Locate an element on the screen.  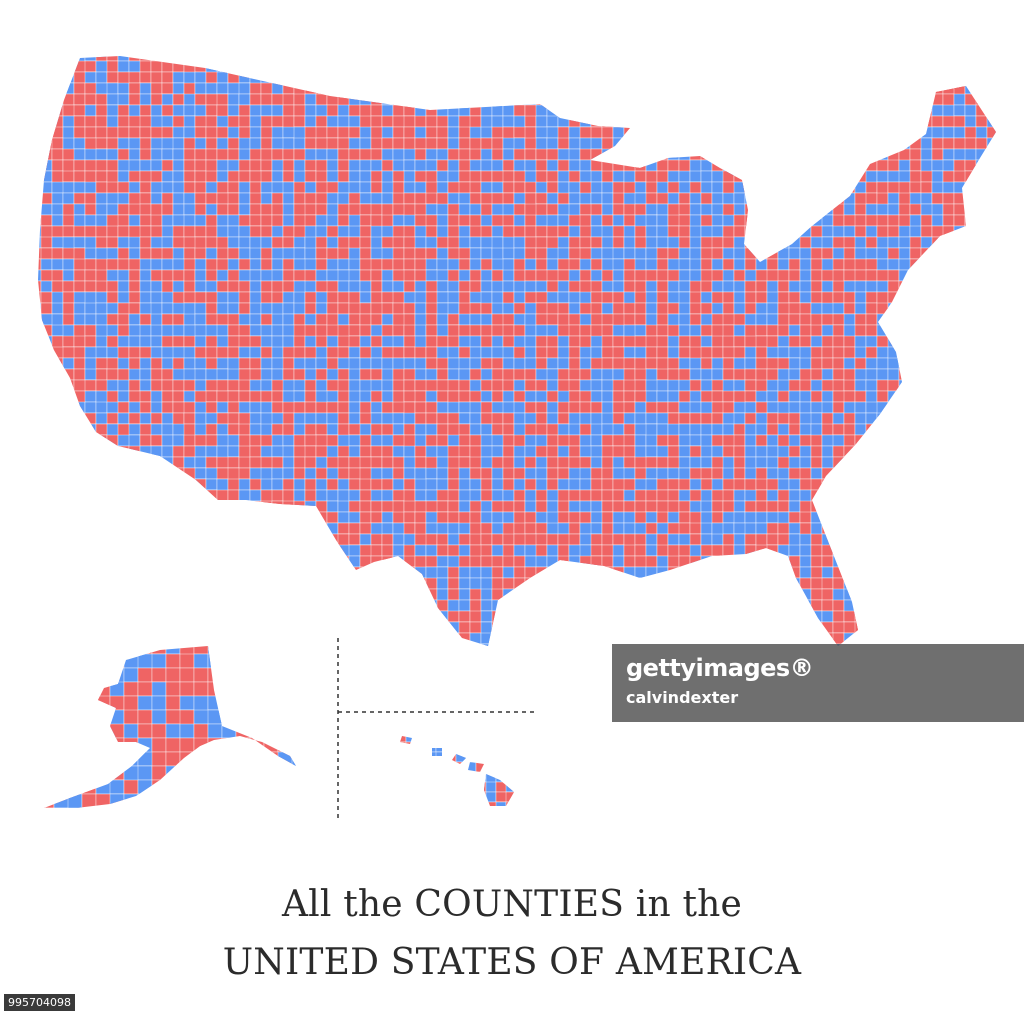
county-2006 is located at coordinates (563, 297).